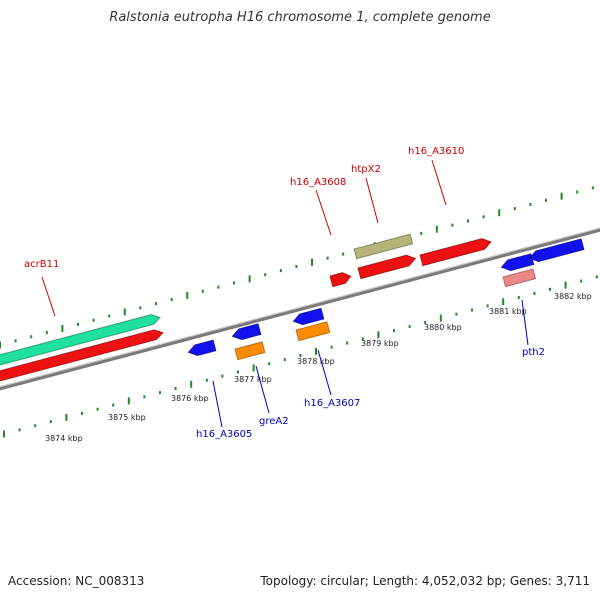 Image resolution: width=600 pixels, height=600 pixels. I want to click on gene-label-greA2: greA2, so click(274, 421).